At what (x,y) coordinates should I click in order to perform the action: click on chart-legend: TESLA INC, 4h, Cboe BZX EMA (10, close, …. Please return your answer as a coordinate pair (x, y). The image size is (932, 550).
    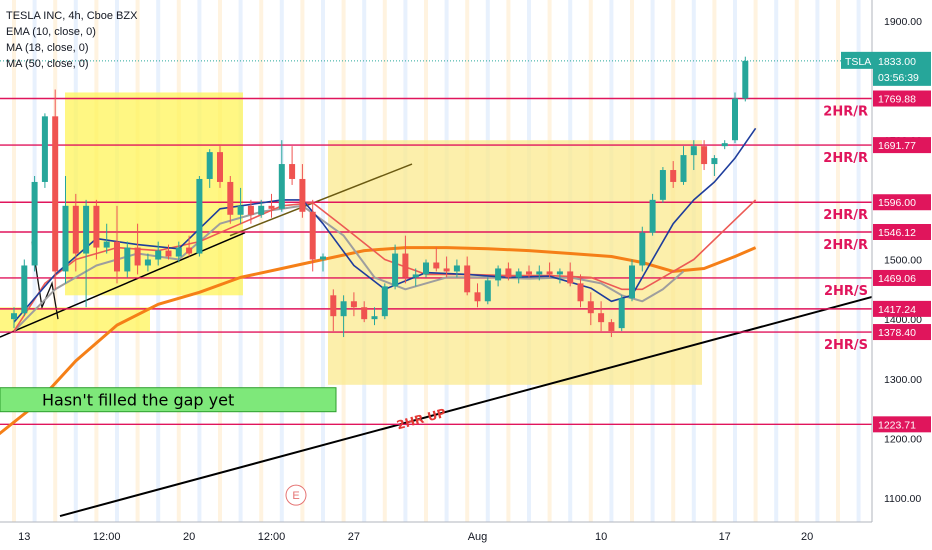
    Looking at the image, I should click on (71, 40).